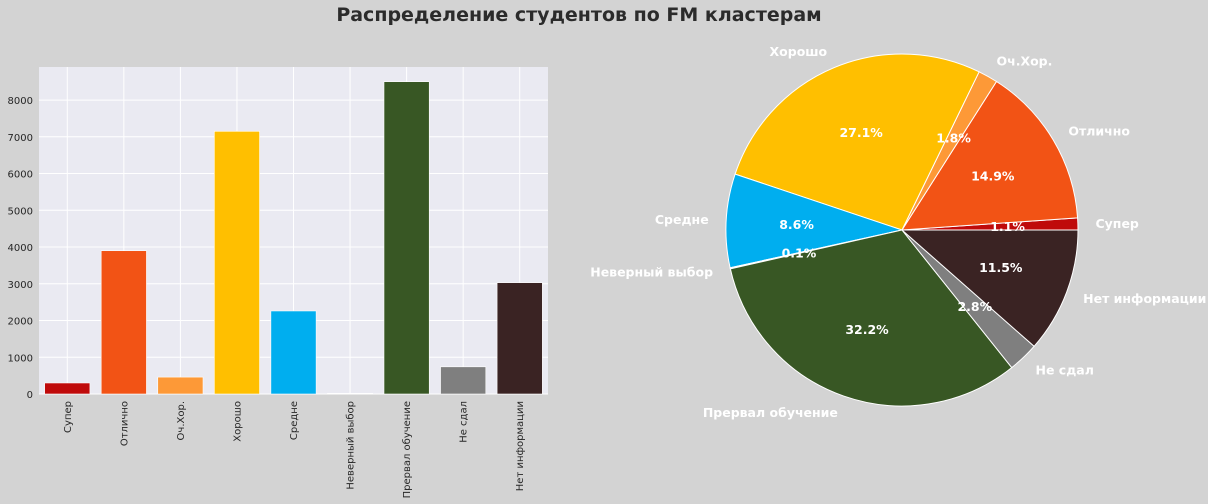  I want to click on pie-category-label: Оч.Хор., so click(1025, 61).